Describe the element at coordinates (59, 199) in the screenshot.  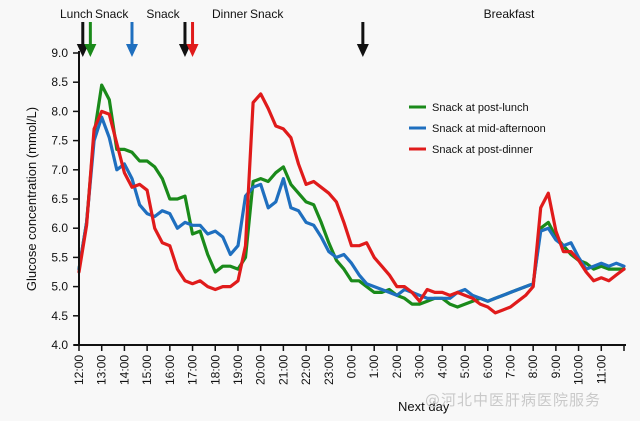
I see `y-tick-label: 6.5` at that location.